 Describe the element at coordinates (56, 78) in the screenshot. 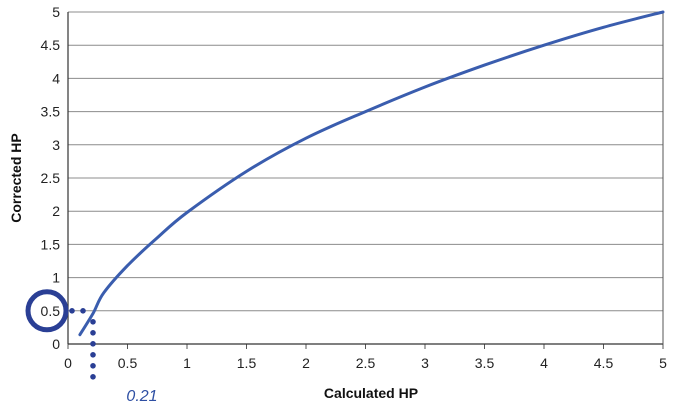

I see `y-tick-label: 4` at that location.